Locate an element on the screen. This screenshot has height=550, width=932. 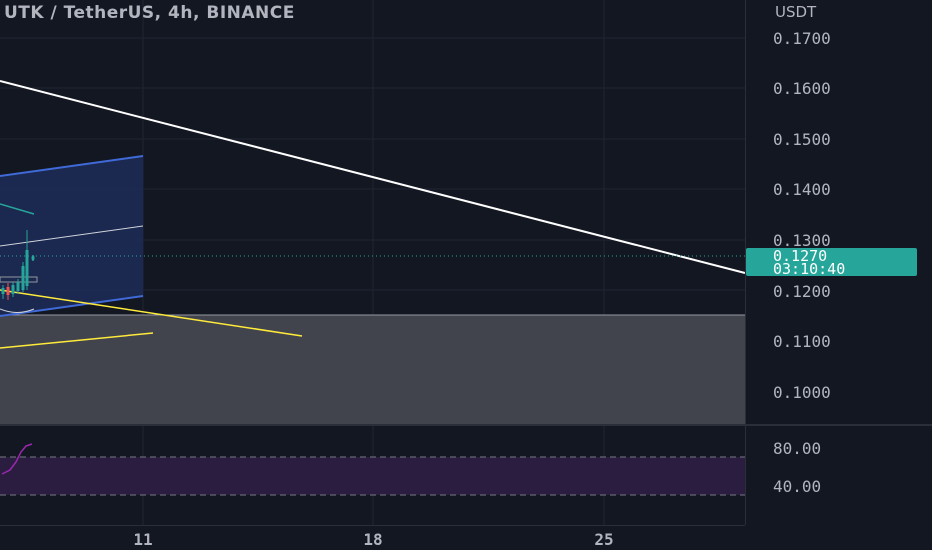
bar-countdown: 03:10:40 is located at coordinates (809, 269).